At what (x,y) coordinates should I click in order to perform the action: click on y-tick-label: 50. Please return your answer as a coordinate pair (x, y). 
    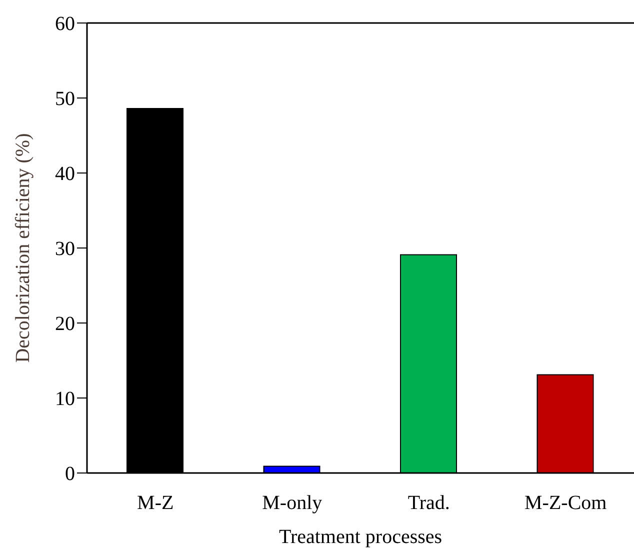
    Looking at the image, I should click on (65, 99).